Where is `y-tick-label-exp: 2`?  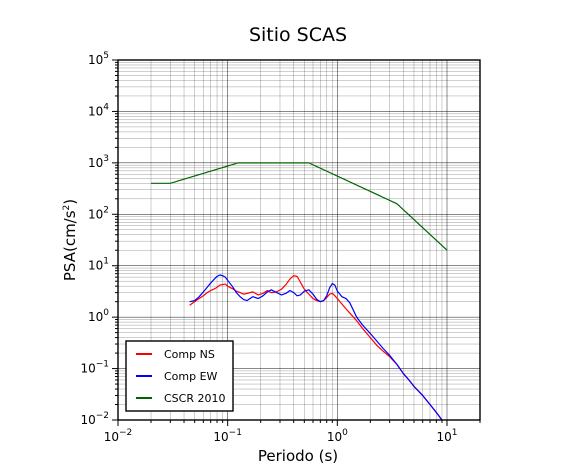
y-tick-label-exp: 2 is located at coordinates (106, 210).